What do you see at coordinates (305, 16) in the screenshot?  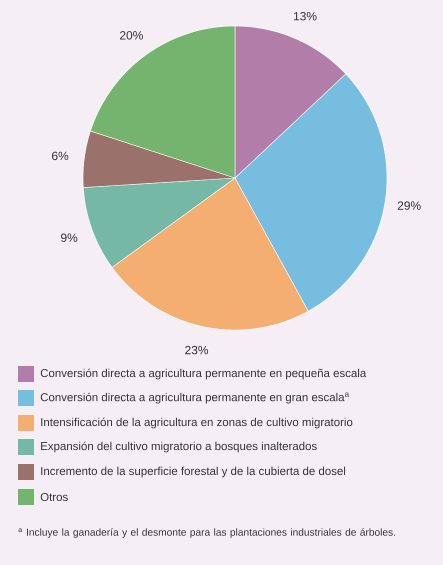 I see `data-label: 13%` at bounding box center [305, 16].